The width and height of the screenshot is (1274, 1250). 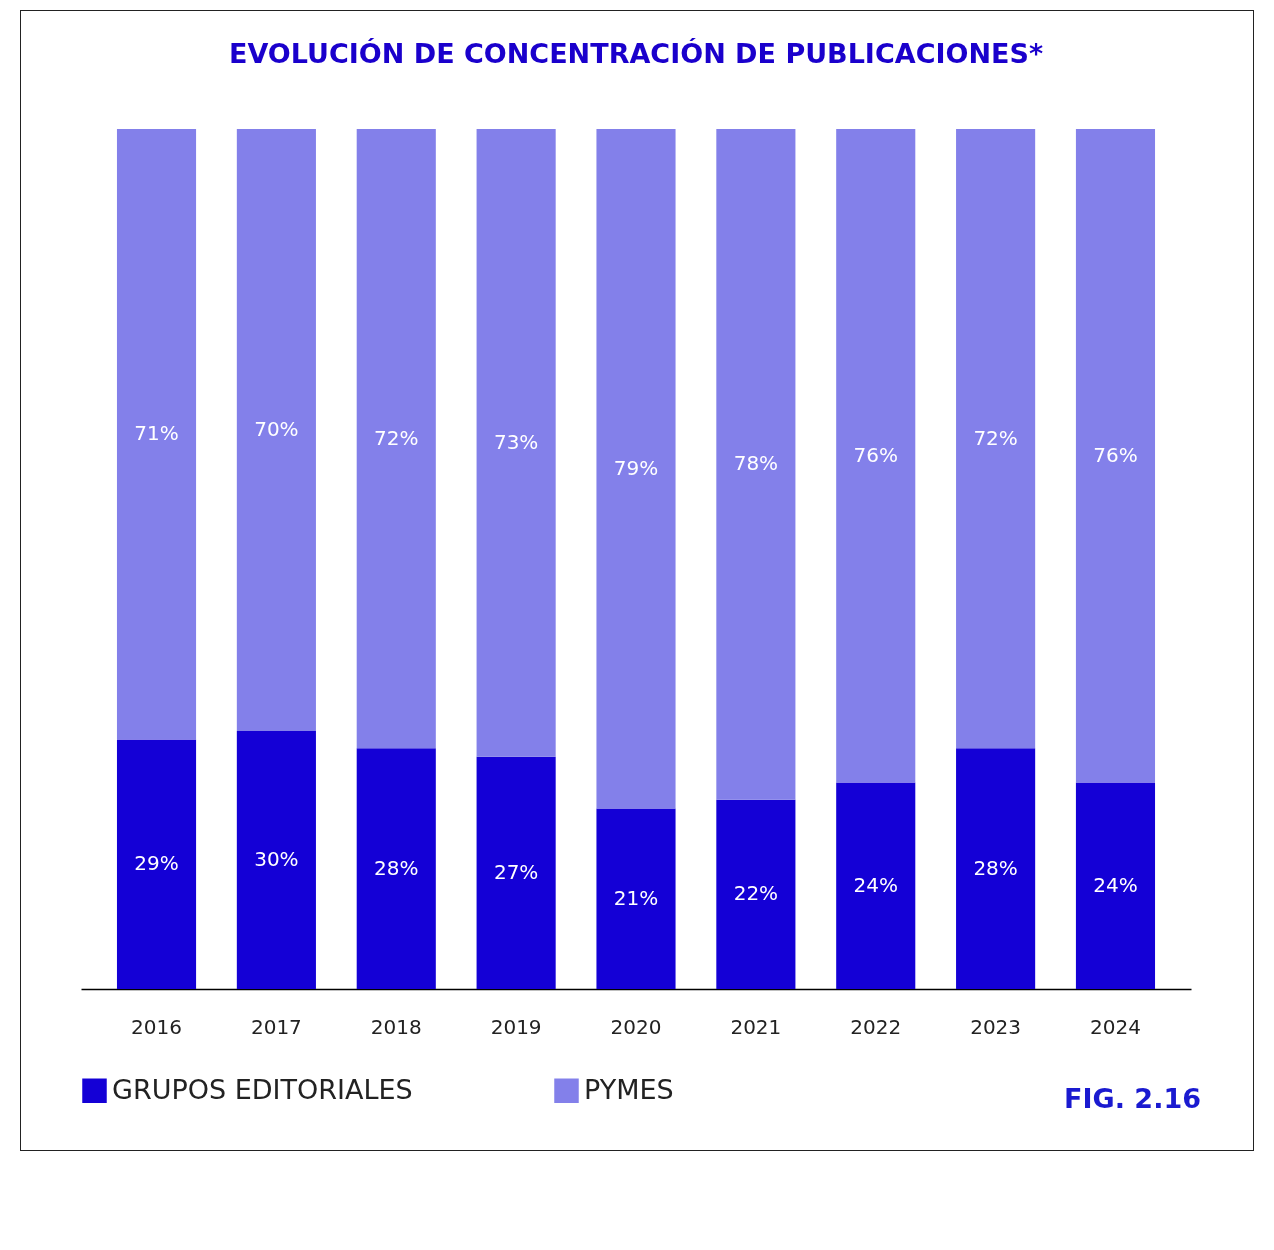 I want to click on data-label: 71%, so click(x=156, y=433).